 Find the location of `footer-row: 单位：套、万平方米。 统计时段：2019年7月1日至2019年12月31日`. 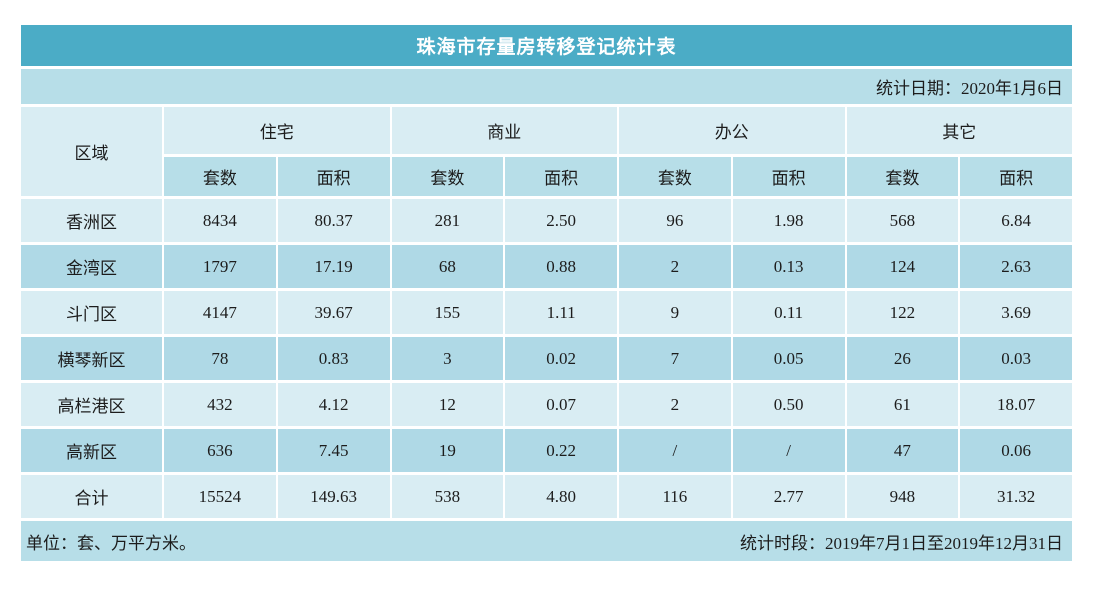

footer-row: 单位：套、万平方米。 统计时段：2019年7月1日至2019年12月31日 is located at coordinates (546, 541).